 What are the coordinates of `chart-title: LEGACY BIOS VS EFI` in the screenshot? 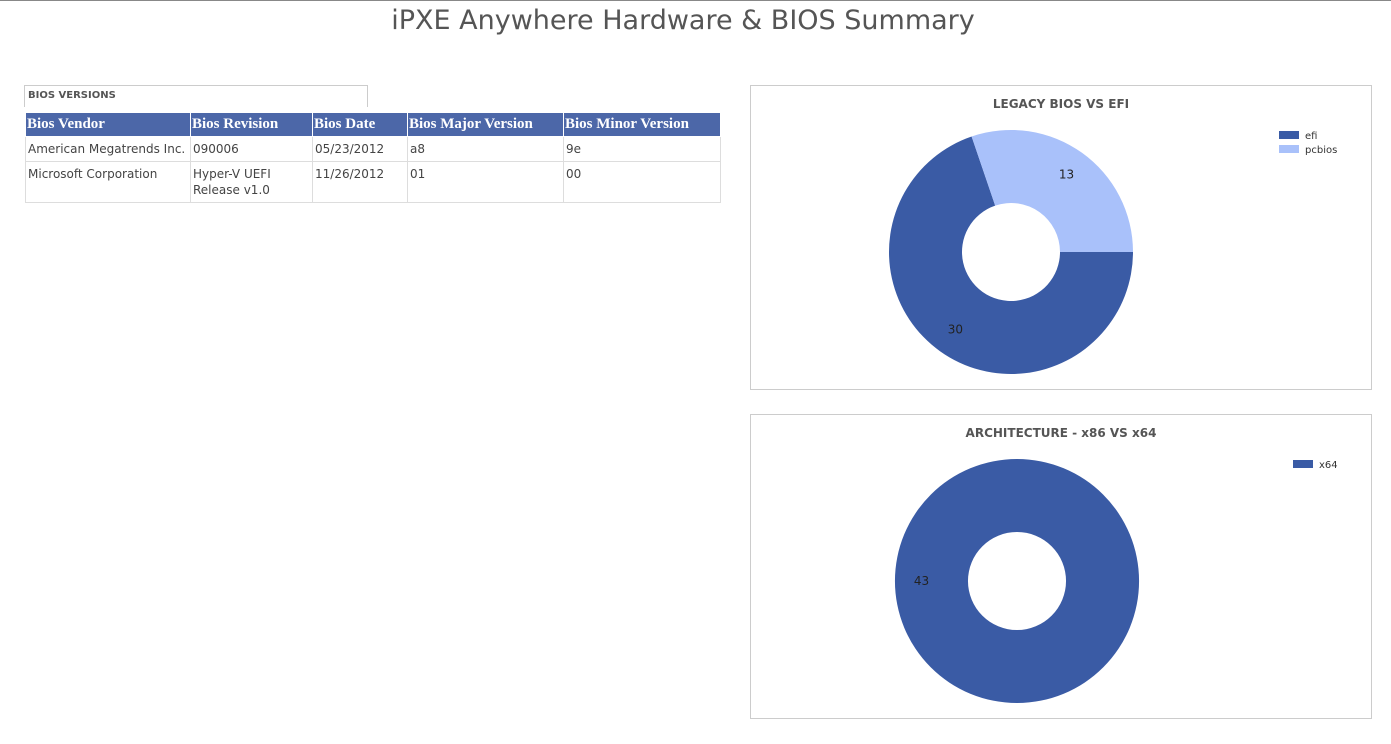 It's located at (1061, 104).